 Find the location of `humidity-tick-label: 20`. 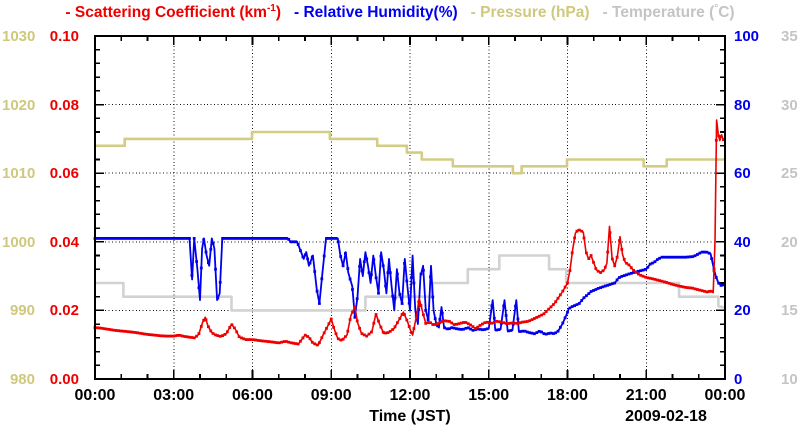

humidity-tick-label: 20 is located at coordinates (742, 311).